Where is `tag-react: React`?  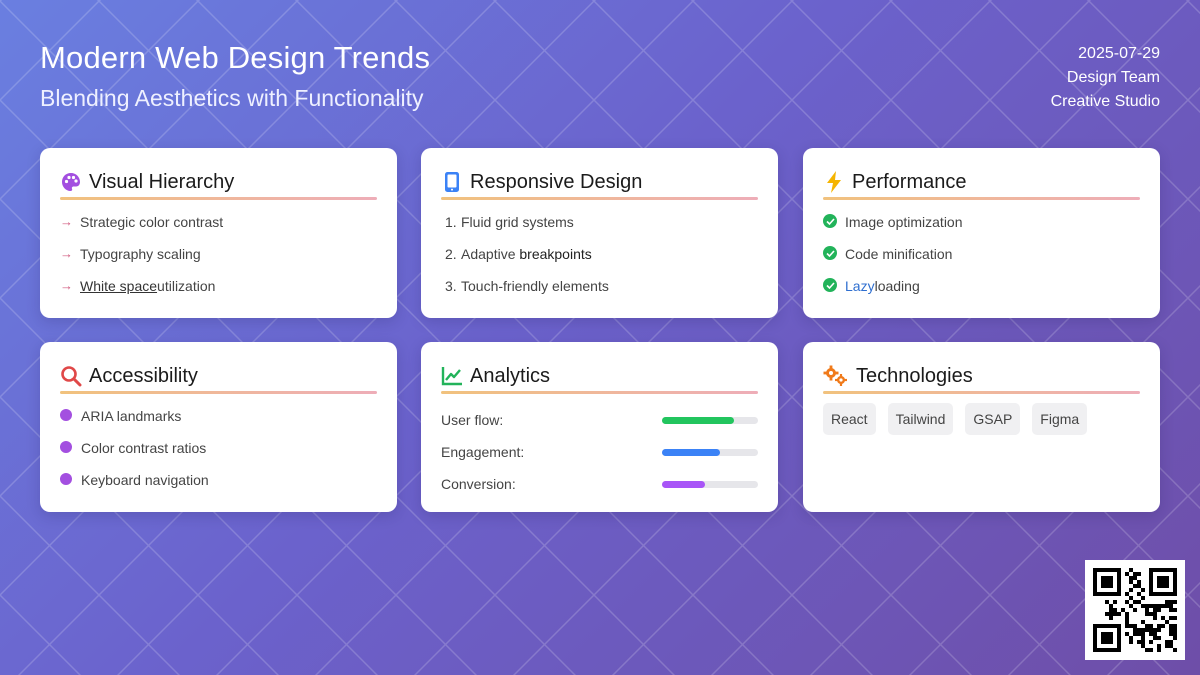 tag-react: React is located at coordinates (849, 419).